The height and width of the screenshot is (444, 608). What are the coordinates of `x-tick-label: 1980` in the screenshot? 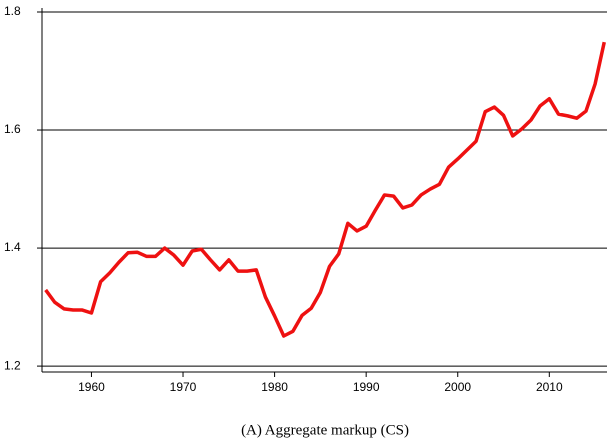 It's located at (274, 387).